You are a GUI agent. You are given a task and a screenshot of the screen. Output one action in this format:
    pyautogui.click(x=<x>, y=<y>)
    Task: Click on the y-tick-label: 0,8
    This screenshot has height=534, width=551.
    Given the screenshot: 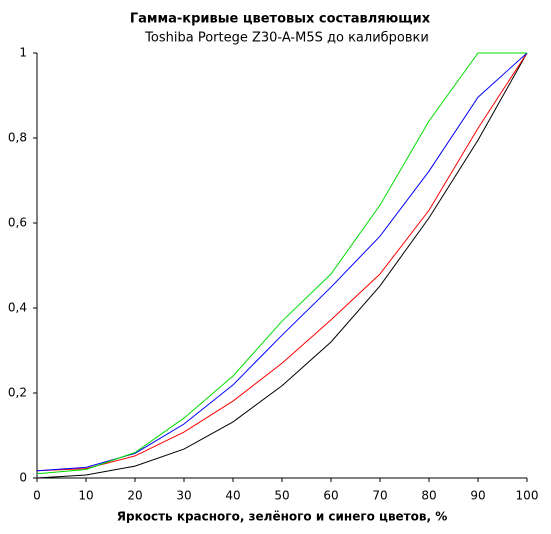 What is the action you would take?
    pyautogui.click(x=17, y=138)
    